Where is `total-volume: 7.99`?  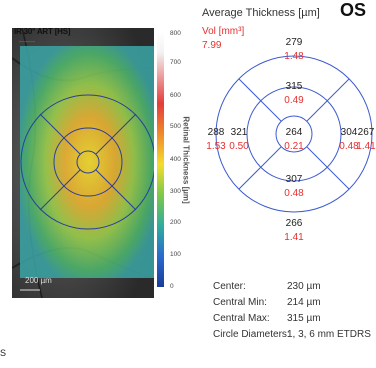
total-volume: 7.99 is located at coordinates (212, 45).